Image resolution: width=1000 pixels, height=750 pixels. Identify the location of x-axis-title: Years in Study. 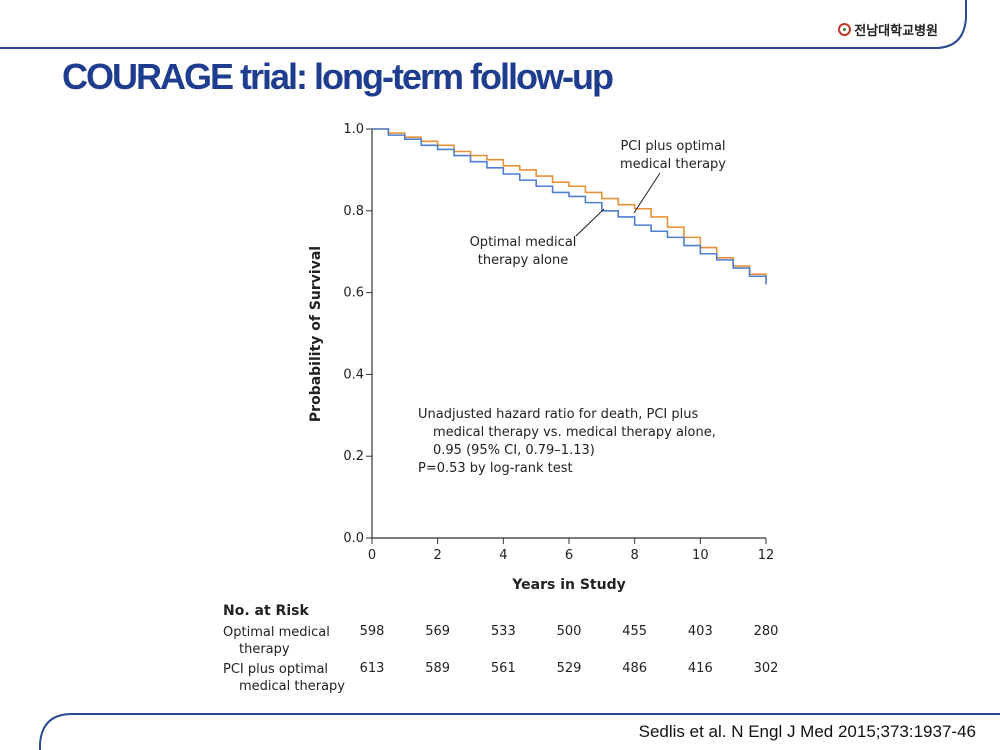
(568, 585).